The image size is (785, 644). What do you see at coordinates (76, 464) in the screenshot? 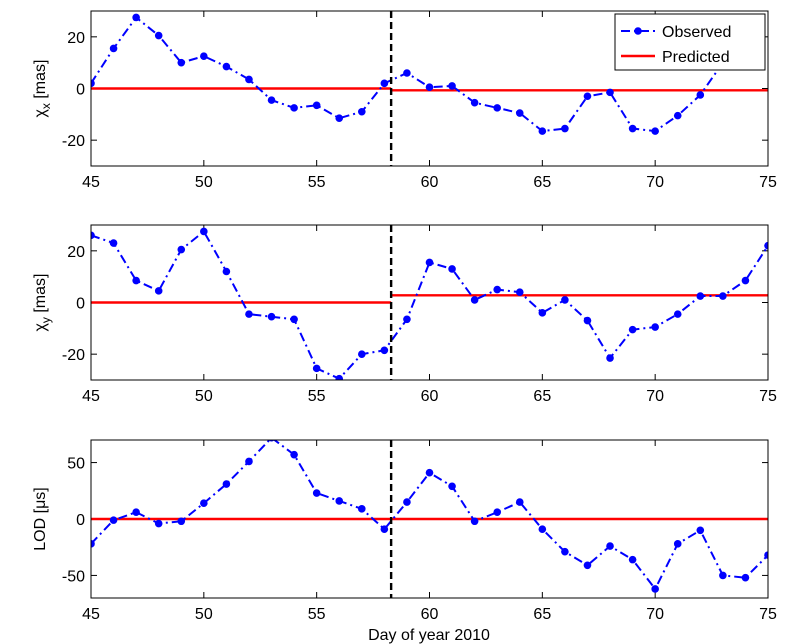
I see `y-tick-label: 50` at bounding box center [76, 464].